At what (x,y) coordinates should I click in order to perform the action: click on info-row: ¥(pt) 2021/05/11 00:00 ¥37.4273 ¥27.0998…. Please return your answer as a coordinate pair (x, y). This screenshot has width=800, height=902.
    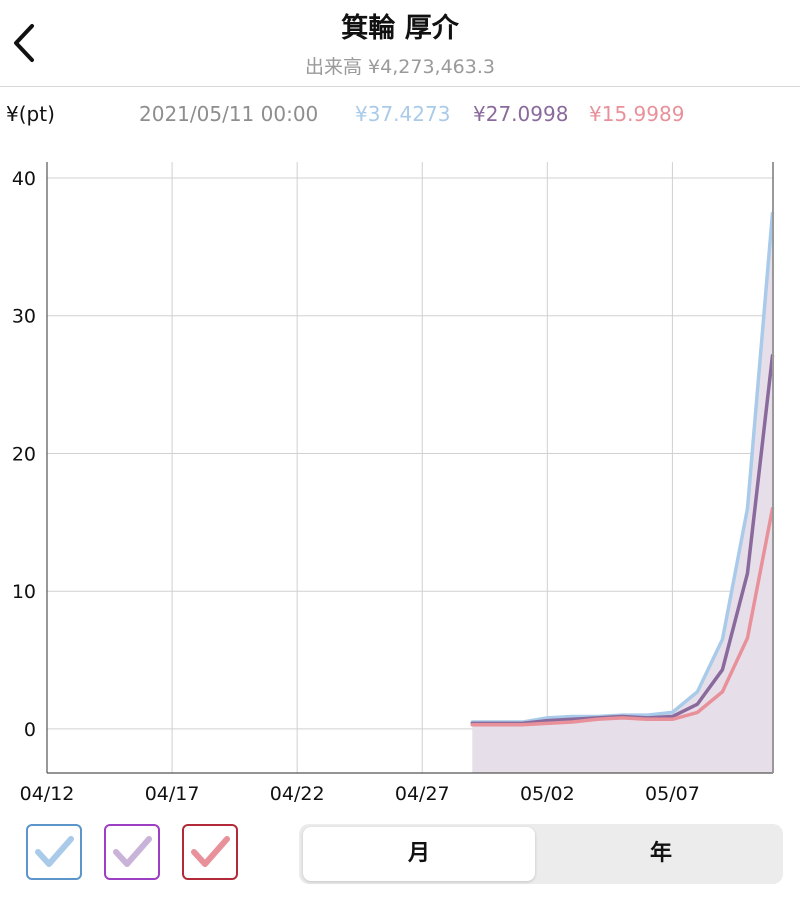
    Looking at the image, I should click on (400, 115).